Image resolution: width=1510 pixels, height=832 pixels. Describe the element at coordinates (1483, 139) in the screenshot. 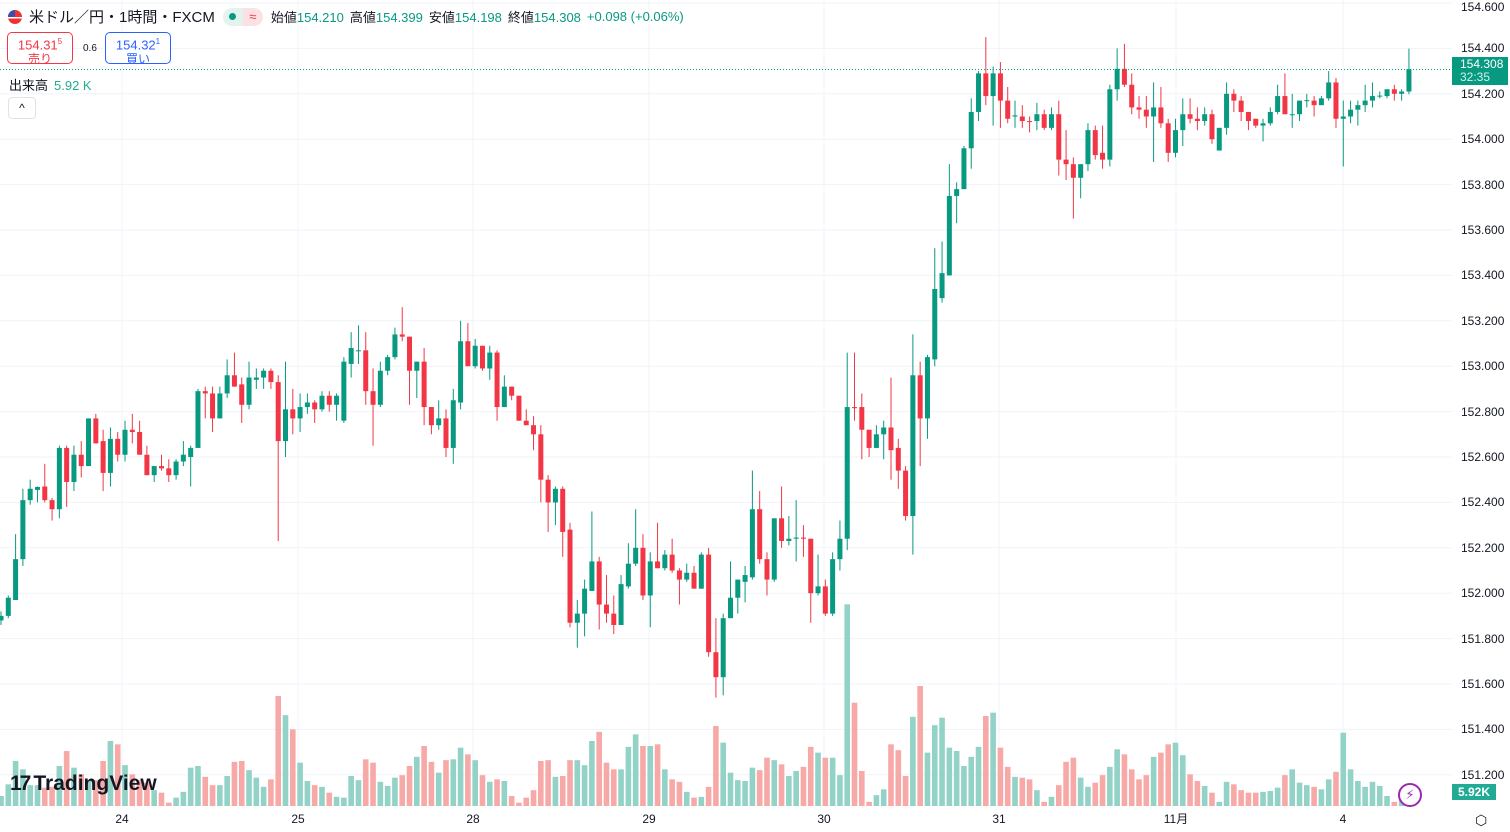

I see `price-tick-label: 154.000` at that location.